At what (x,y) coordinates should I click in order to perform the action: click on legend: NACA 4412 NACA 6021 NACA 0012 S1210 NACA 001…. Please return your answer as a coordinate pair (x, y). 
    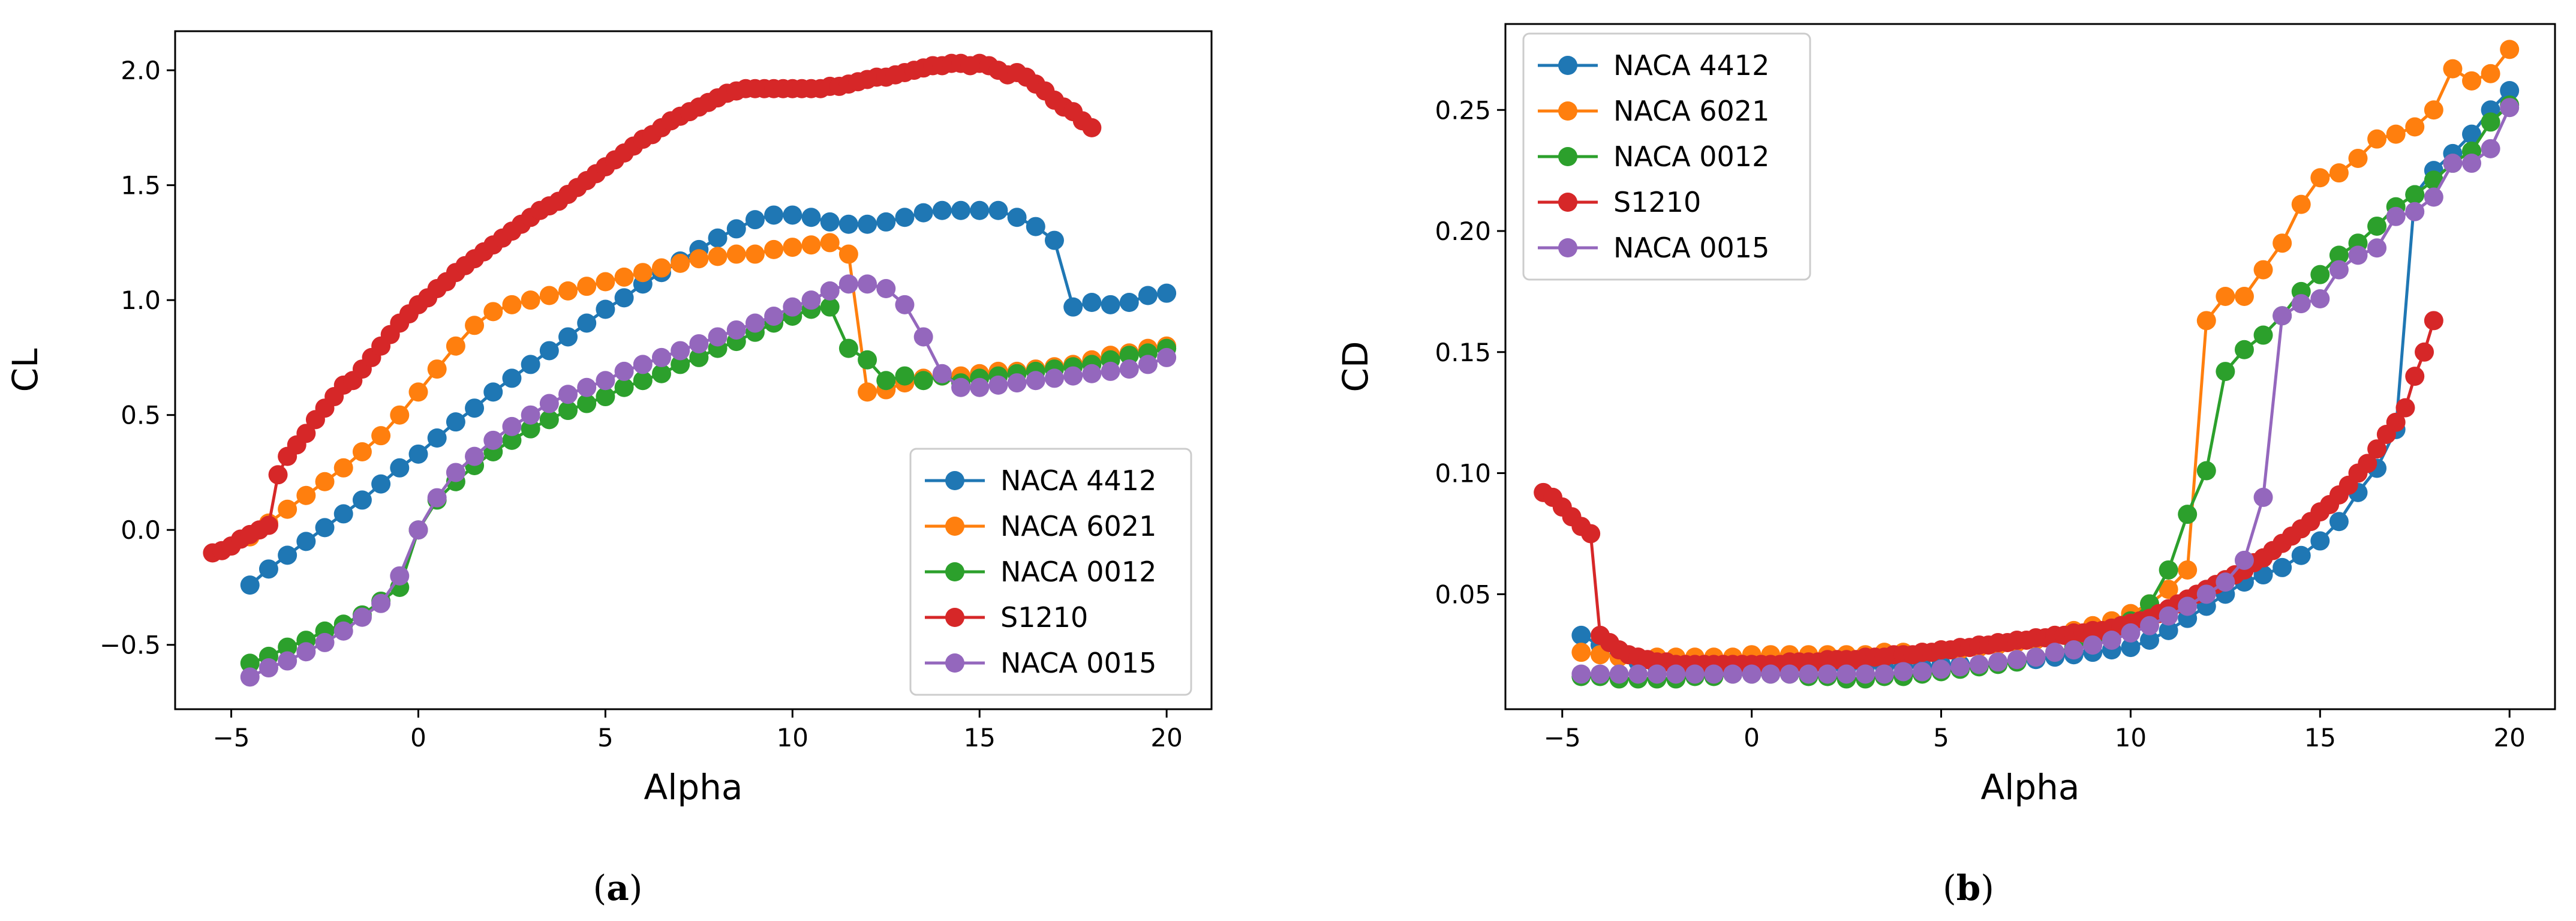
    Looking at the image, I should click on (1051, 572).